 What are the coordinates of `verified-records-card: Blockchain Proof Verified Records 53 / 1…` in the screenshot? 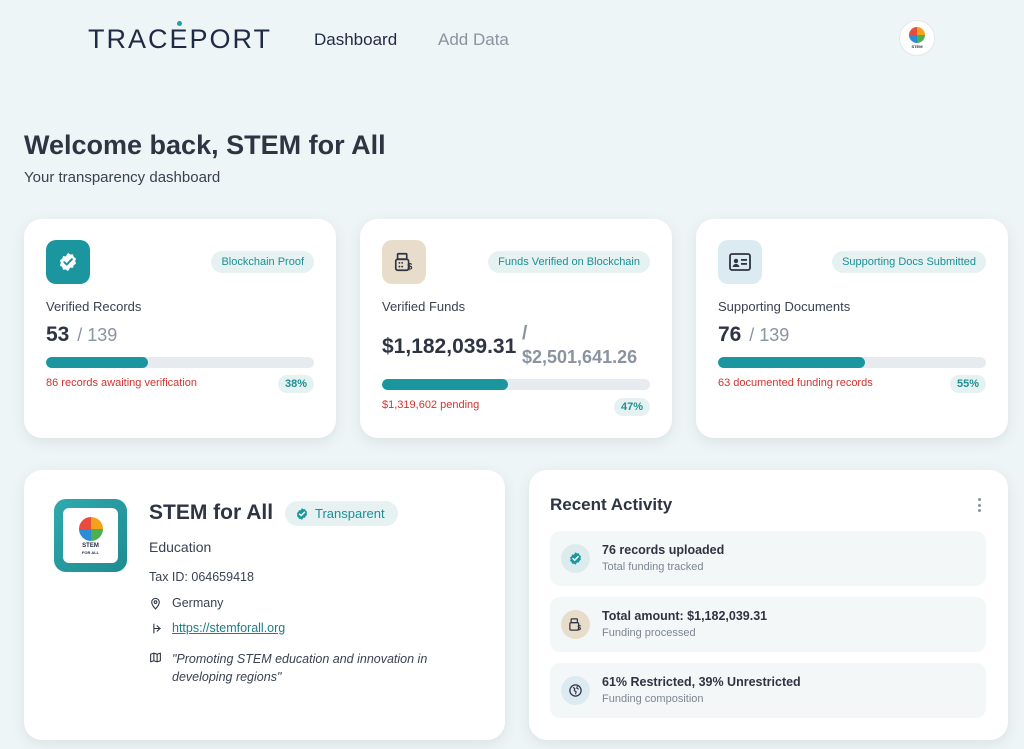 It's located at (180, 328).